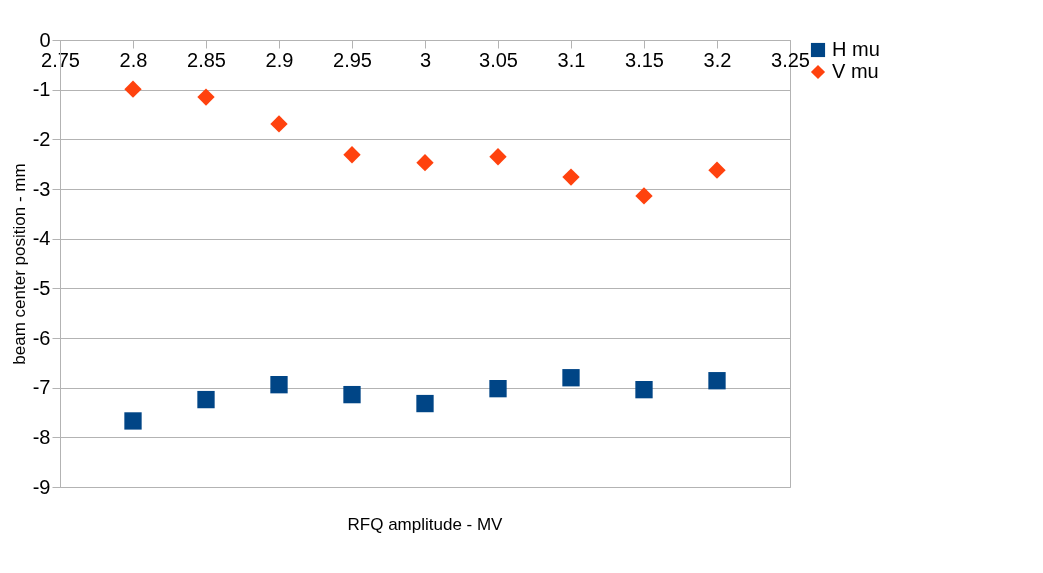 The height and width of the screenshot is (573, 1043). I want to click on x-tick-label: 3.1, so click(571, 59).